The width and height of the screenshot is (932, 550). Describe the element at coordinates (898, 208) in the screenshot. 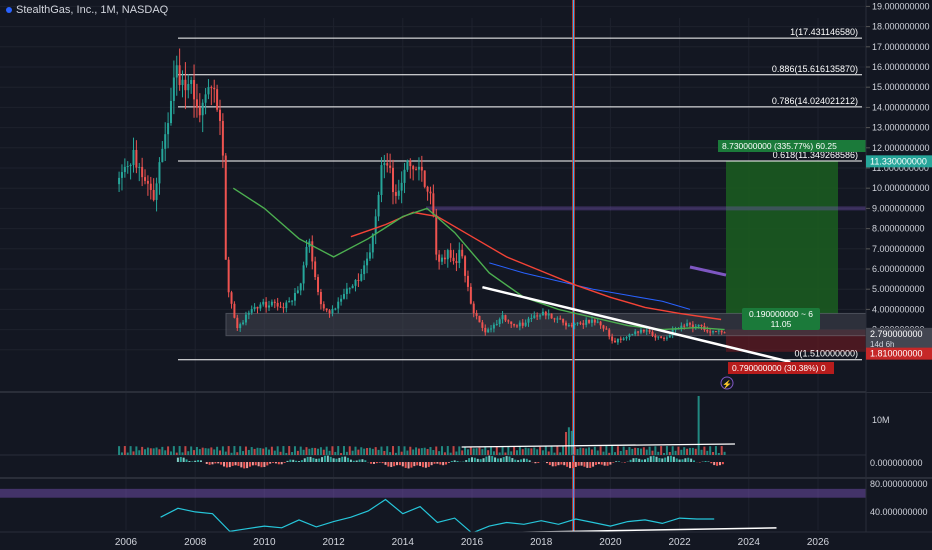

I see `y-tick-label: 9.000000000` at that location.